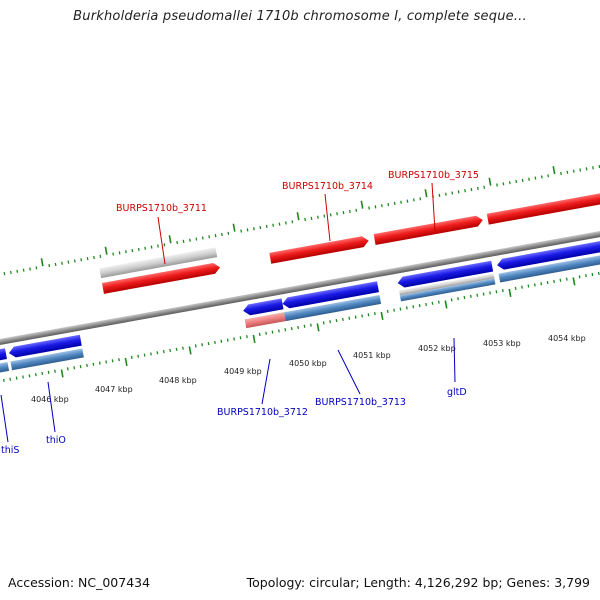 This screenshot has height=600, width=600. What do you see at coordinates (3, 355) in the screenshot?
I see `gene-thiS` at bounding box center [3, 355].